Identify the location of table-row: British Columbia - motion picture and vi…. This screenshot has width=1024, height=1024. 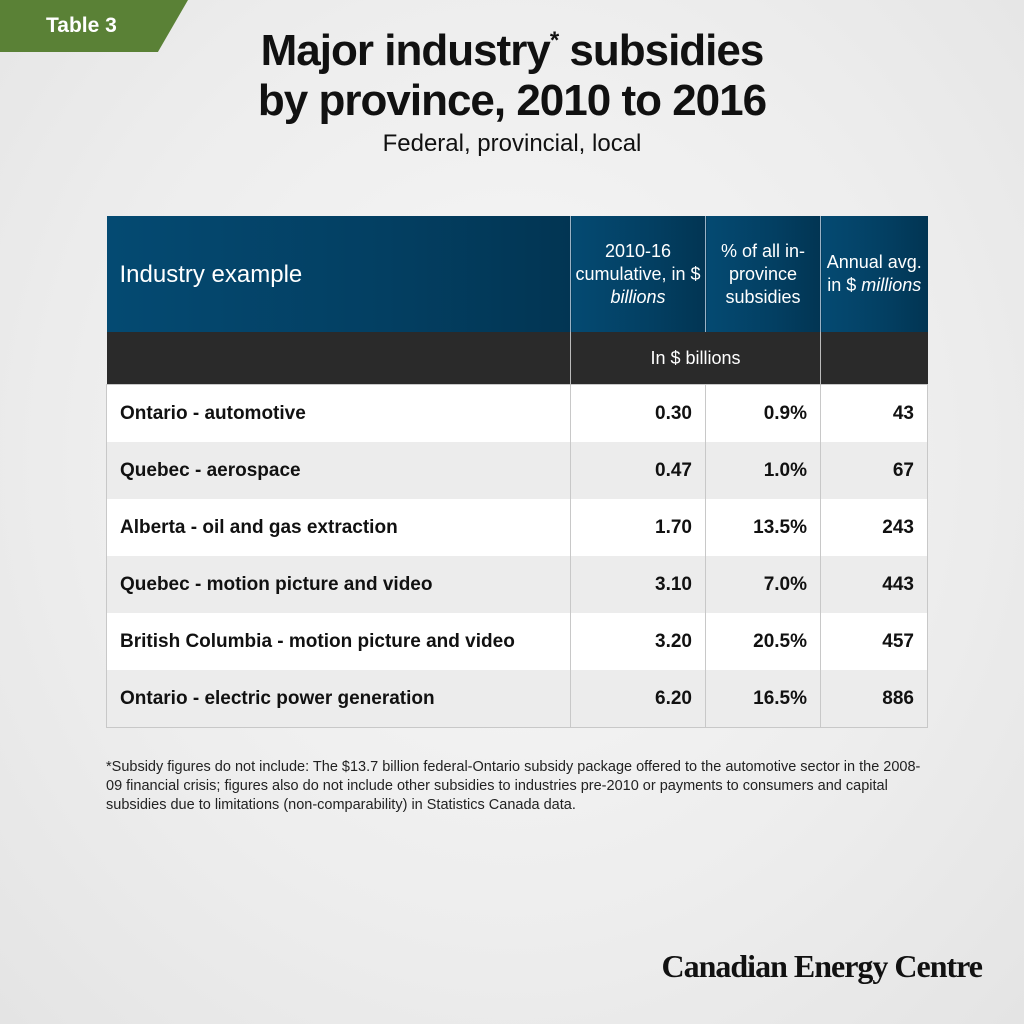
(517, 641).